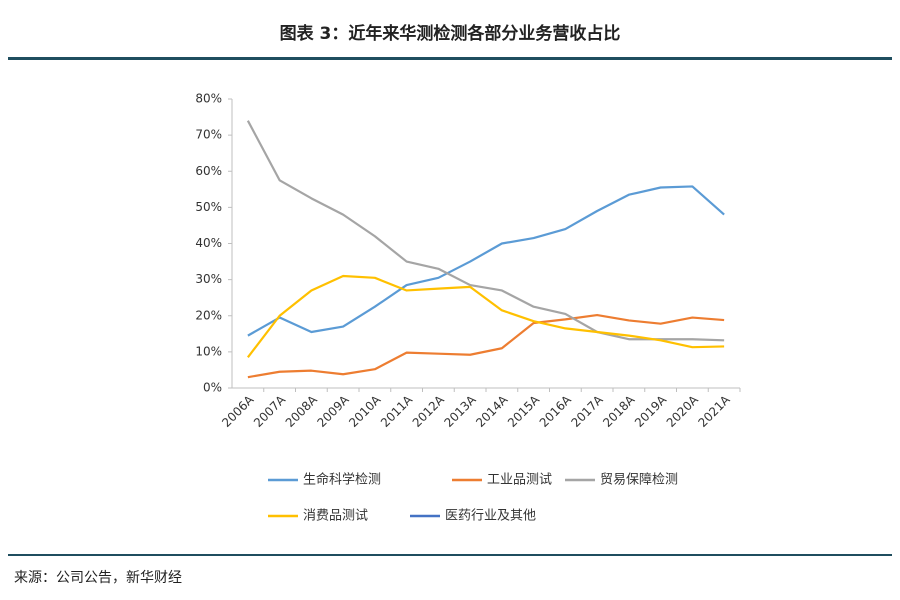 This screenshot has height=600, width=900. Describe the element at coordinates (208, 243) in the screenshot. I see `y-tick-label: 40%` at that location.